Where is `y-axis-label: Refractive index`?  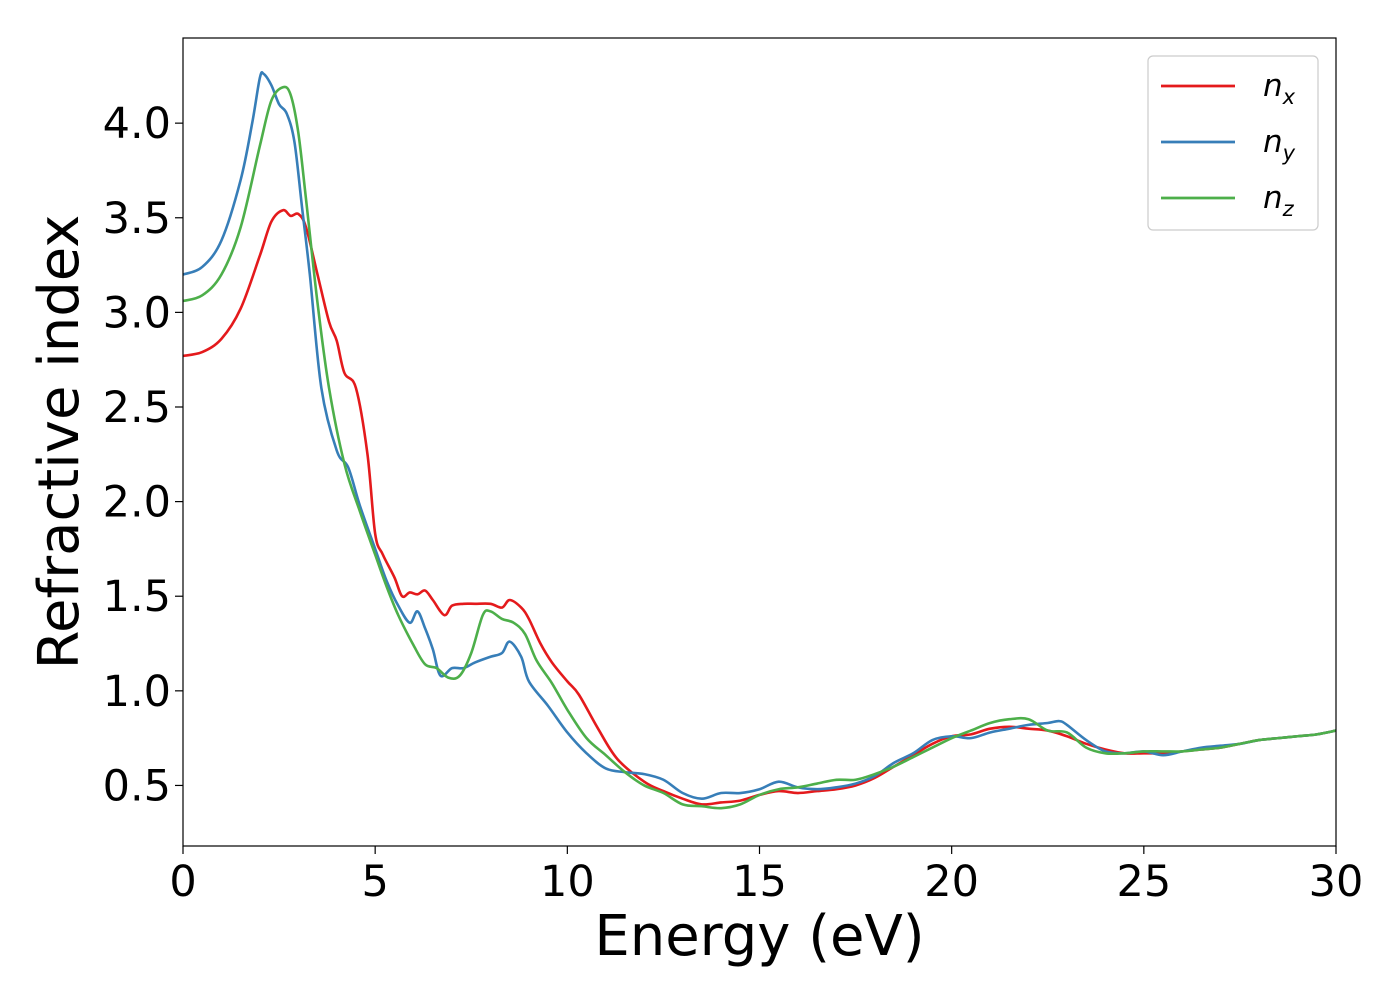 y-axis-label: Refractive index is located at coordinates (59, 442).